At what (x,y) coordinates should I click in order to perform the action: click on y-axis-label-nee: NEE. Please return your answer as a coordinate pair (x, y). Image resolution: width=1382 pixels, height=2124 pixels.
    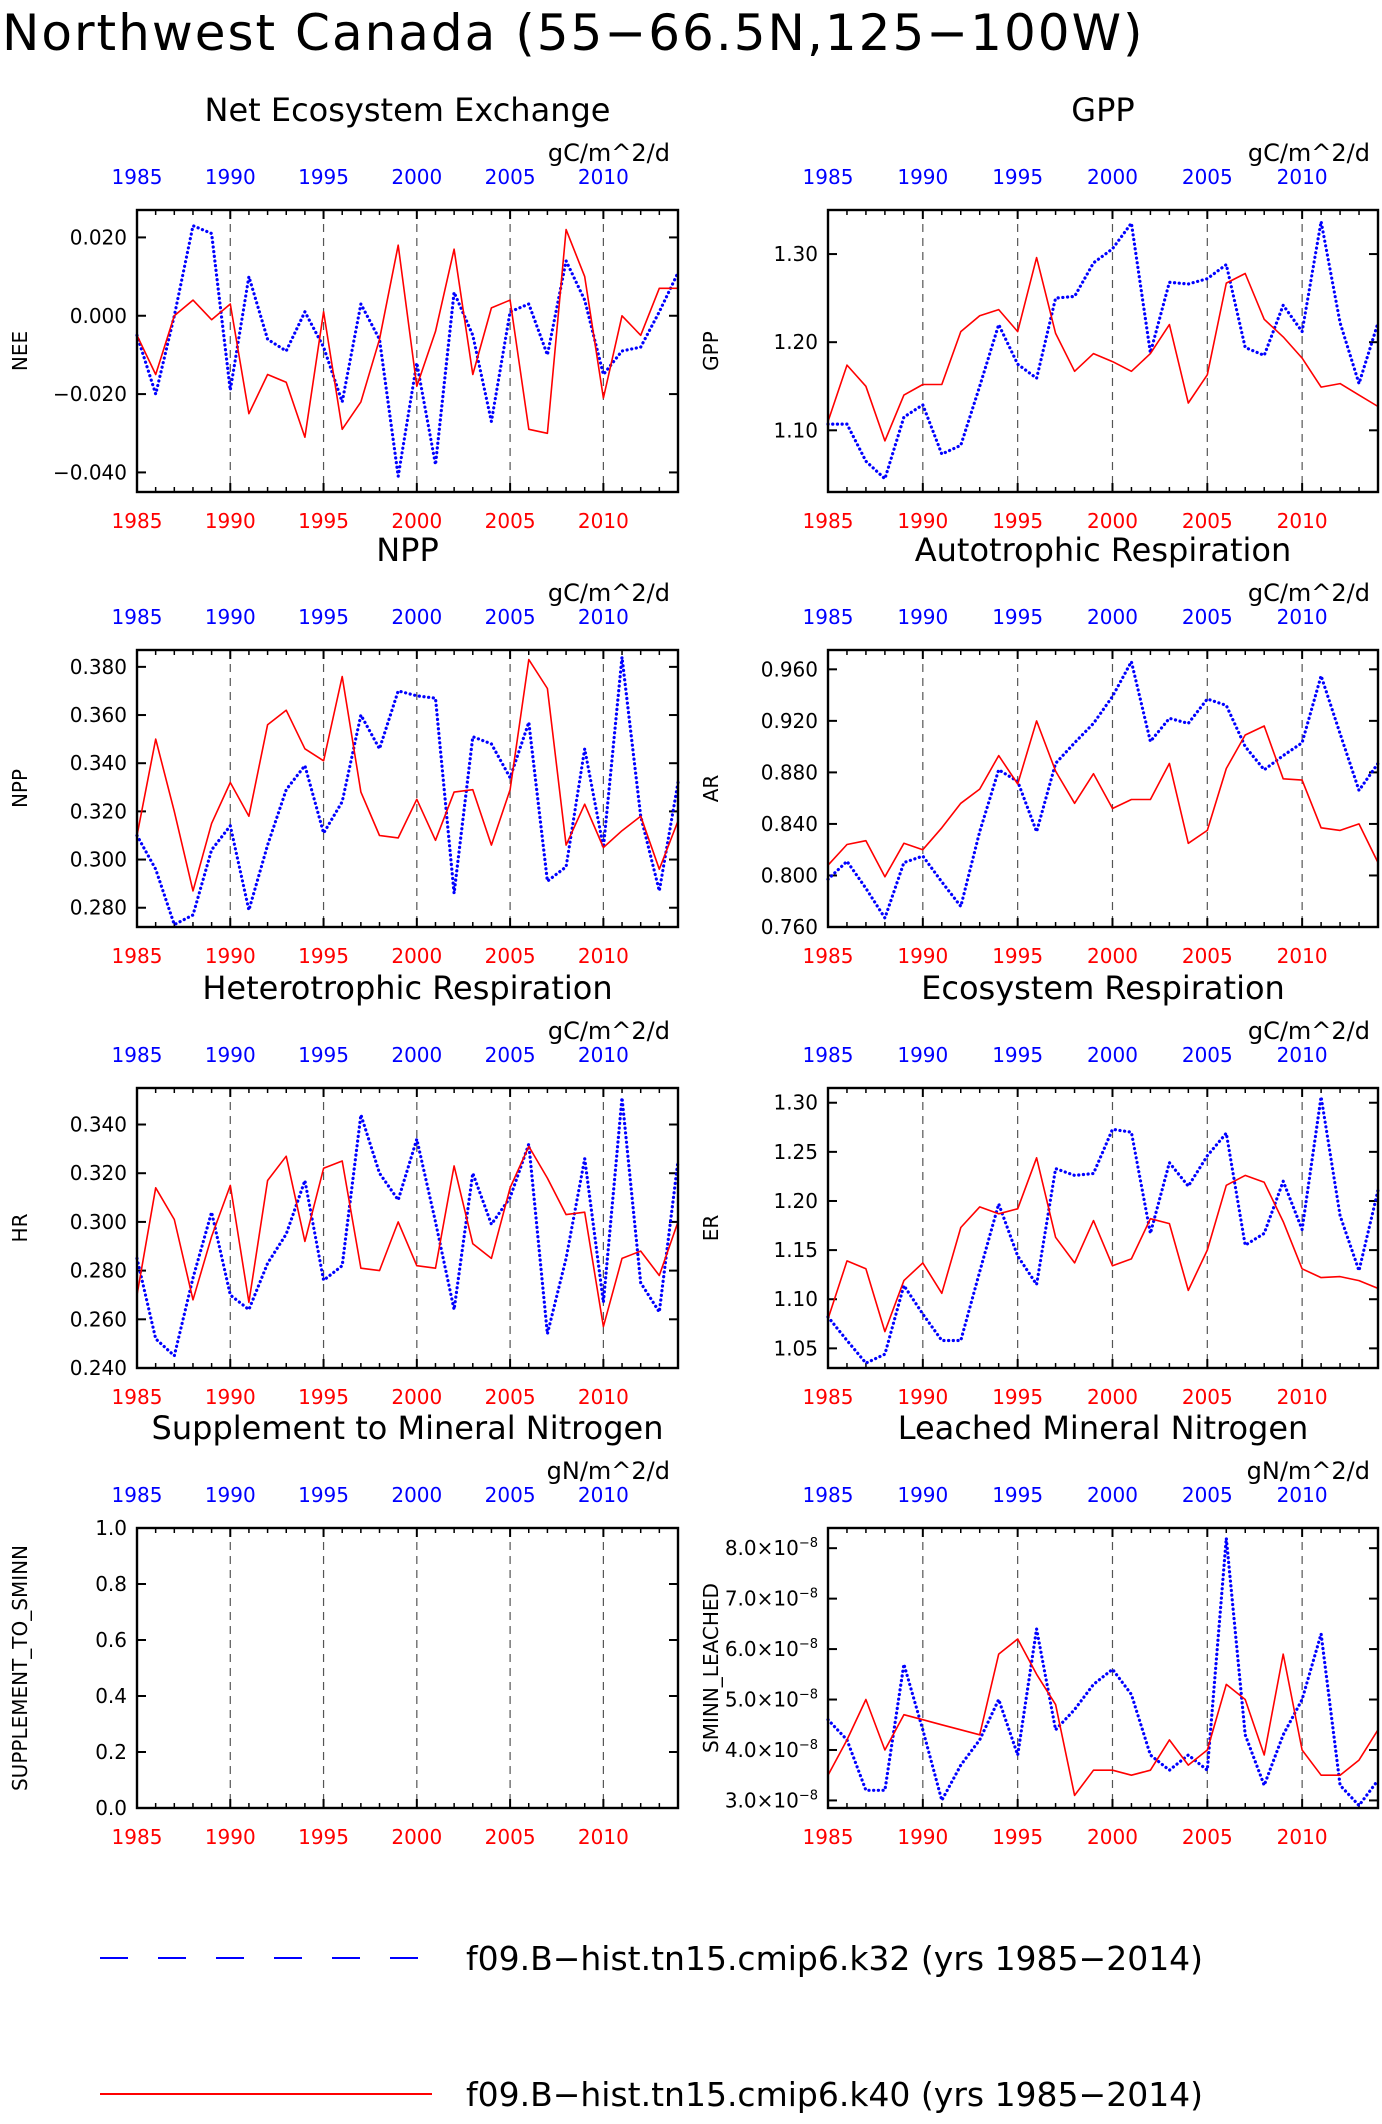
    Looking at the image, I should click on (20, 351).